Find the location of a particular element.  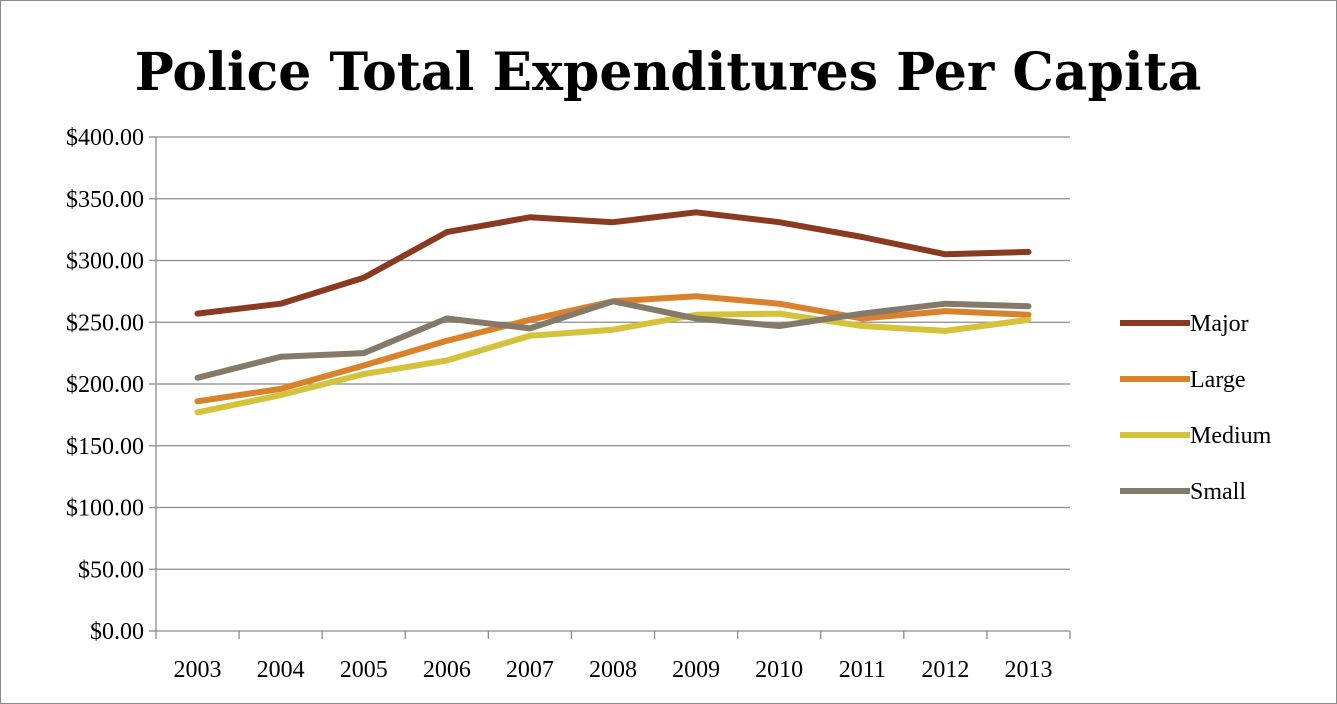

y-tick-label: $100.00 is located at coordinates (105, 509).